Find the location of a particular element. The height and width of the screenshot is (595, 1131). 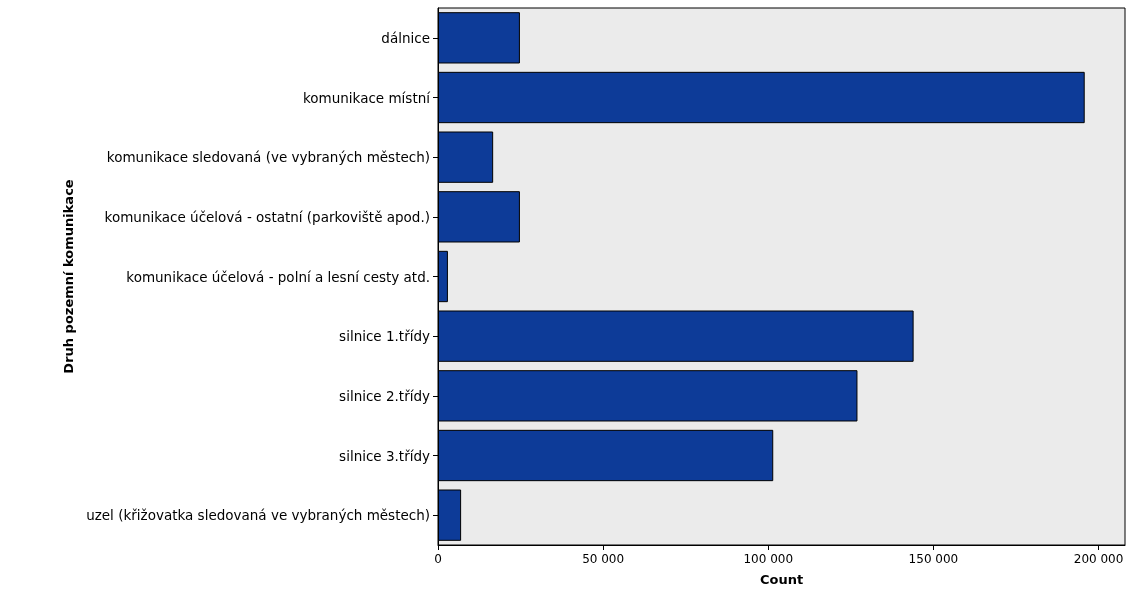

y-tick-label: silnice 2.třídy is located at coordinates (384, 395).